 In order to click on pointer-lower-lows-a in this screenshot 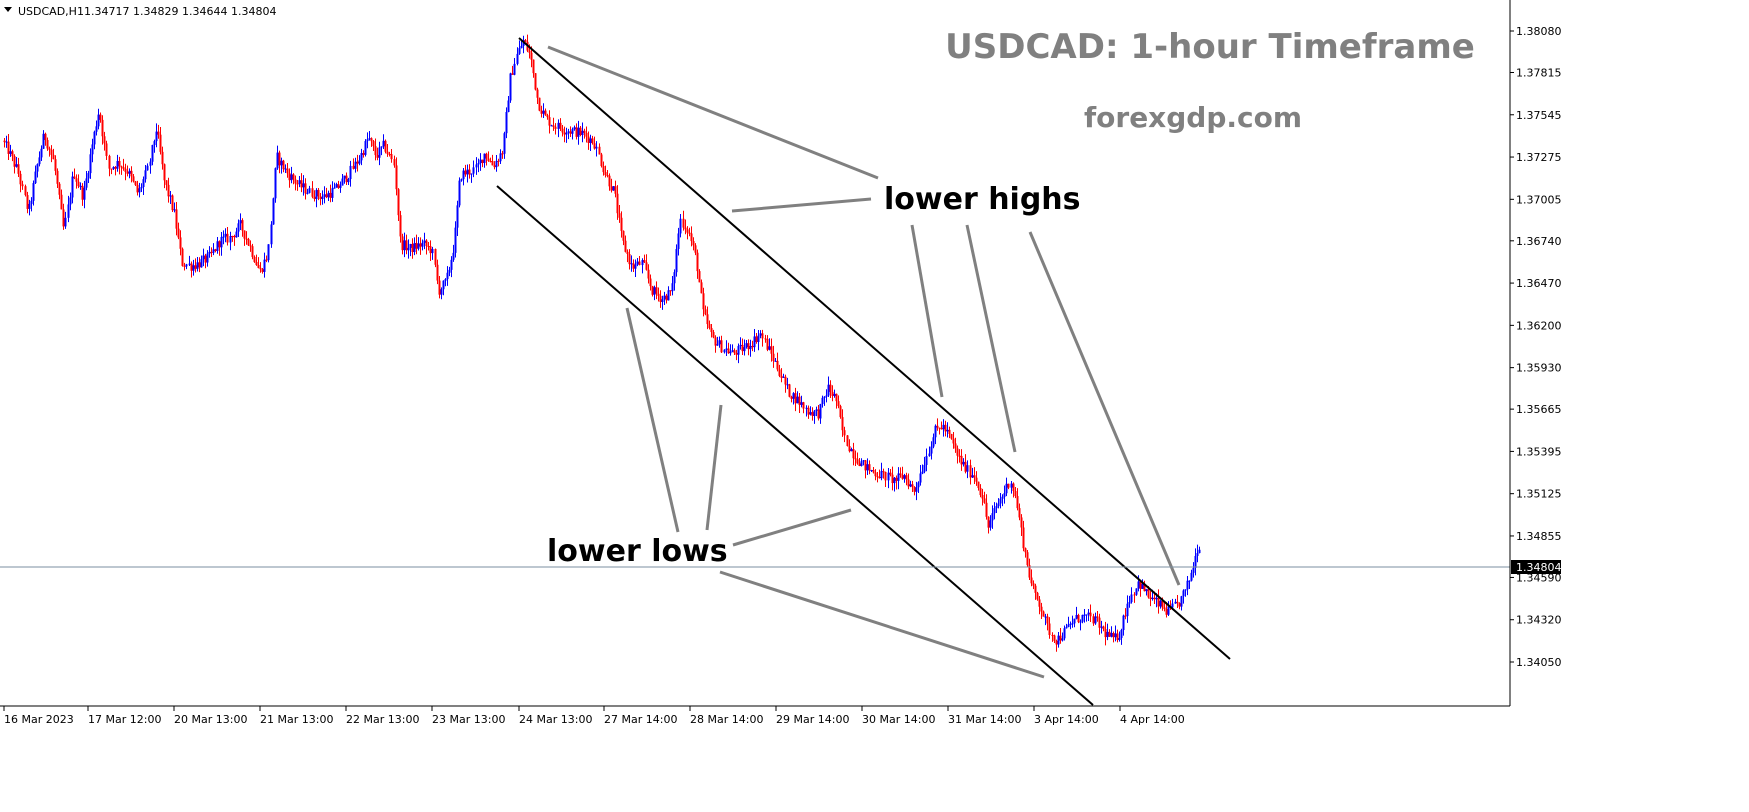, I will do `click(652, 420)`.